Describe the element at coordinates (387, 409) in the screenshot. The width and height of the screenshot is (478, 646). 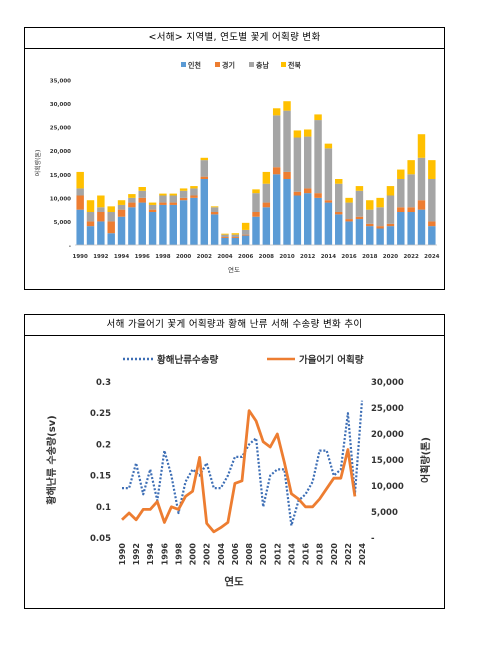
I see `right-tick-label: 25,000` at that location.